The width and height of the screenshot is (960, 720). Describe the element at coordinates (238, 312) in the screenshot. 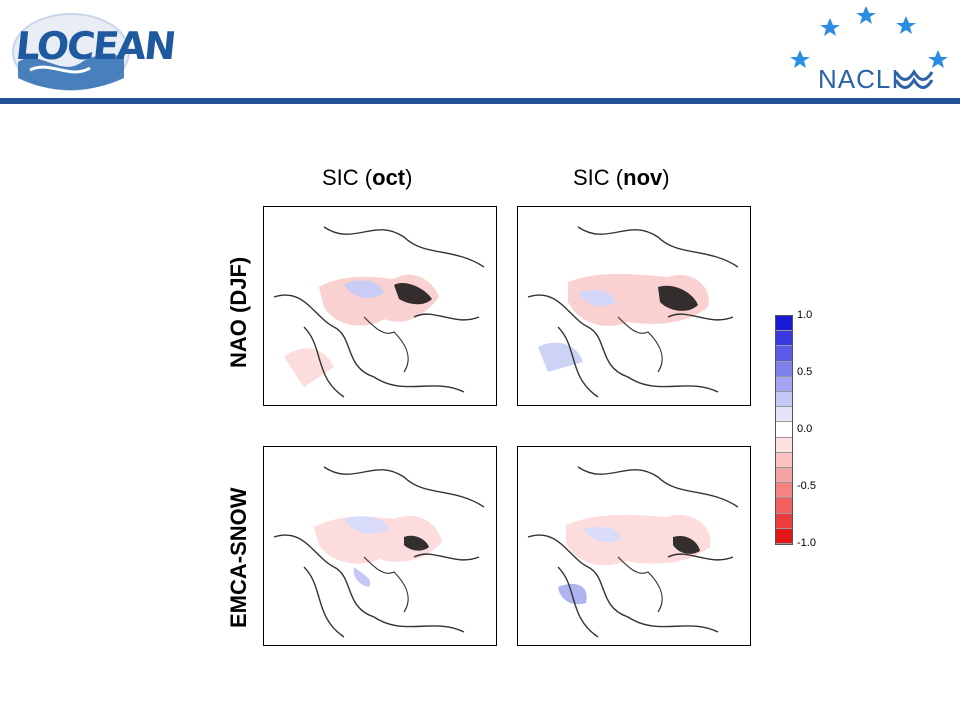

I see `row-label-nao: NAO (DJF)` at that location.